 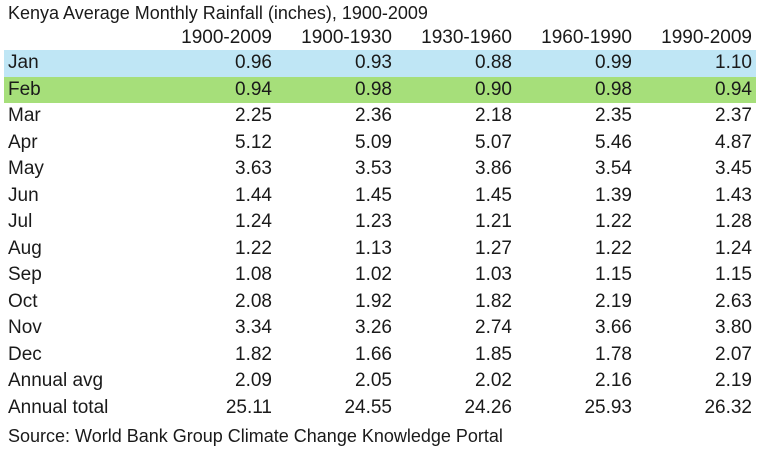 I want to click on table-cell: 4.87, so click(x=733, y=142).